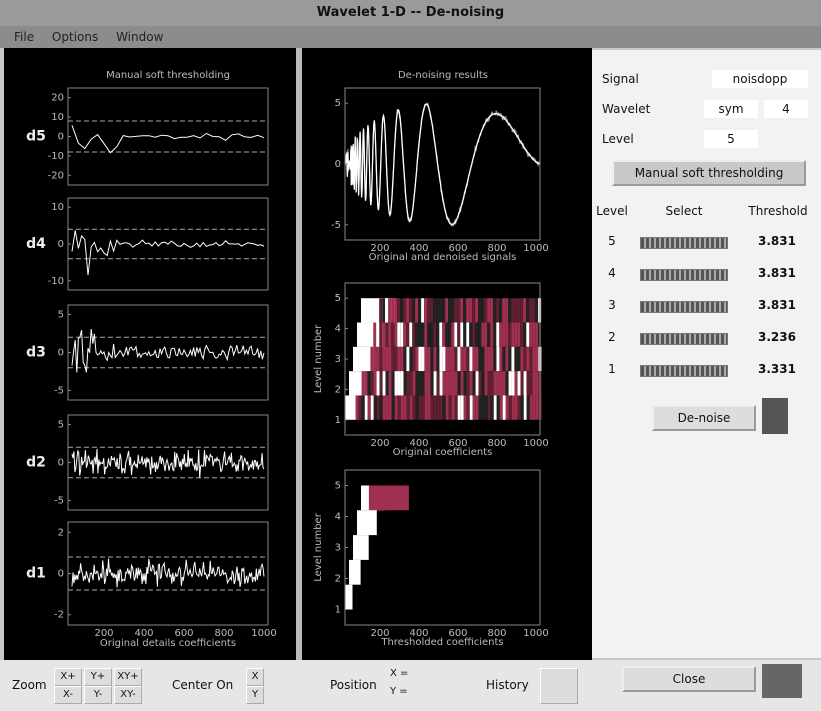 Image resolution: width=821 pixels, height=711 pixels. I want to click on level-label: d1, so click(36, 574).